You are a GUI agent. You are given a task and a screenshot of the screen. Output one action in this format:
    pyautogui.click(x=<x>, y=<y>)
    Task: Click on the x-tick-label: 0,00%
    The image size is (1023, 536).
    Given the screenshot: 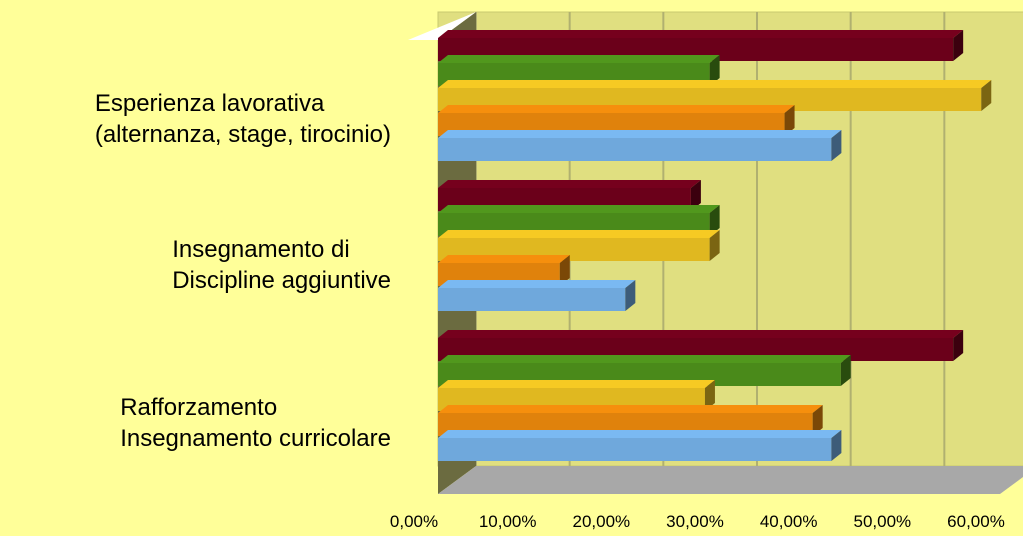 What is the action you would take?
    pyautogui.click(x=414, y=521)
    